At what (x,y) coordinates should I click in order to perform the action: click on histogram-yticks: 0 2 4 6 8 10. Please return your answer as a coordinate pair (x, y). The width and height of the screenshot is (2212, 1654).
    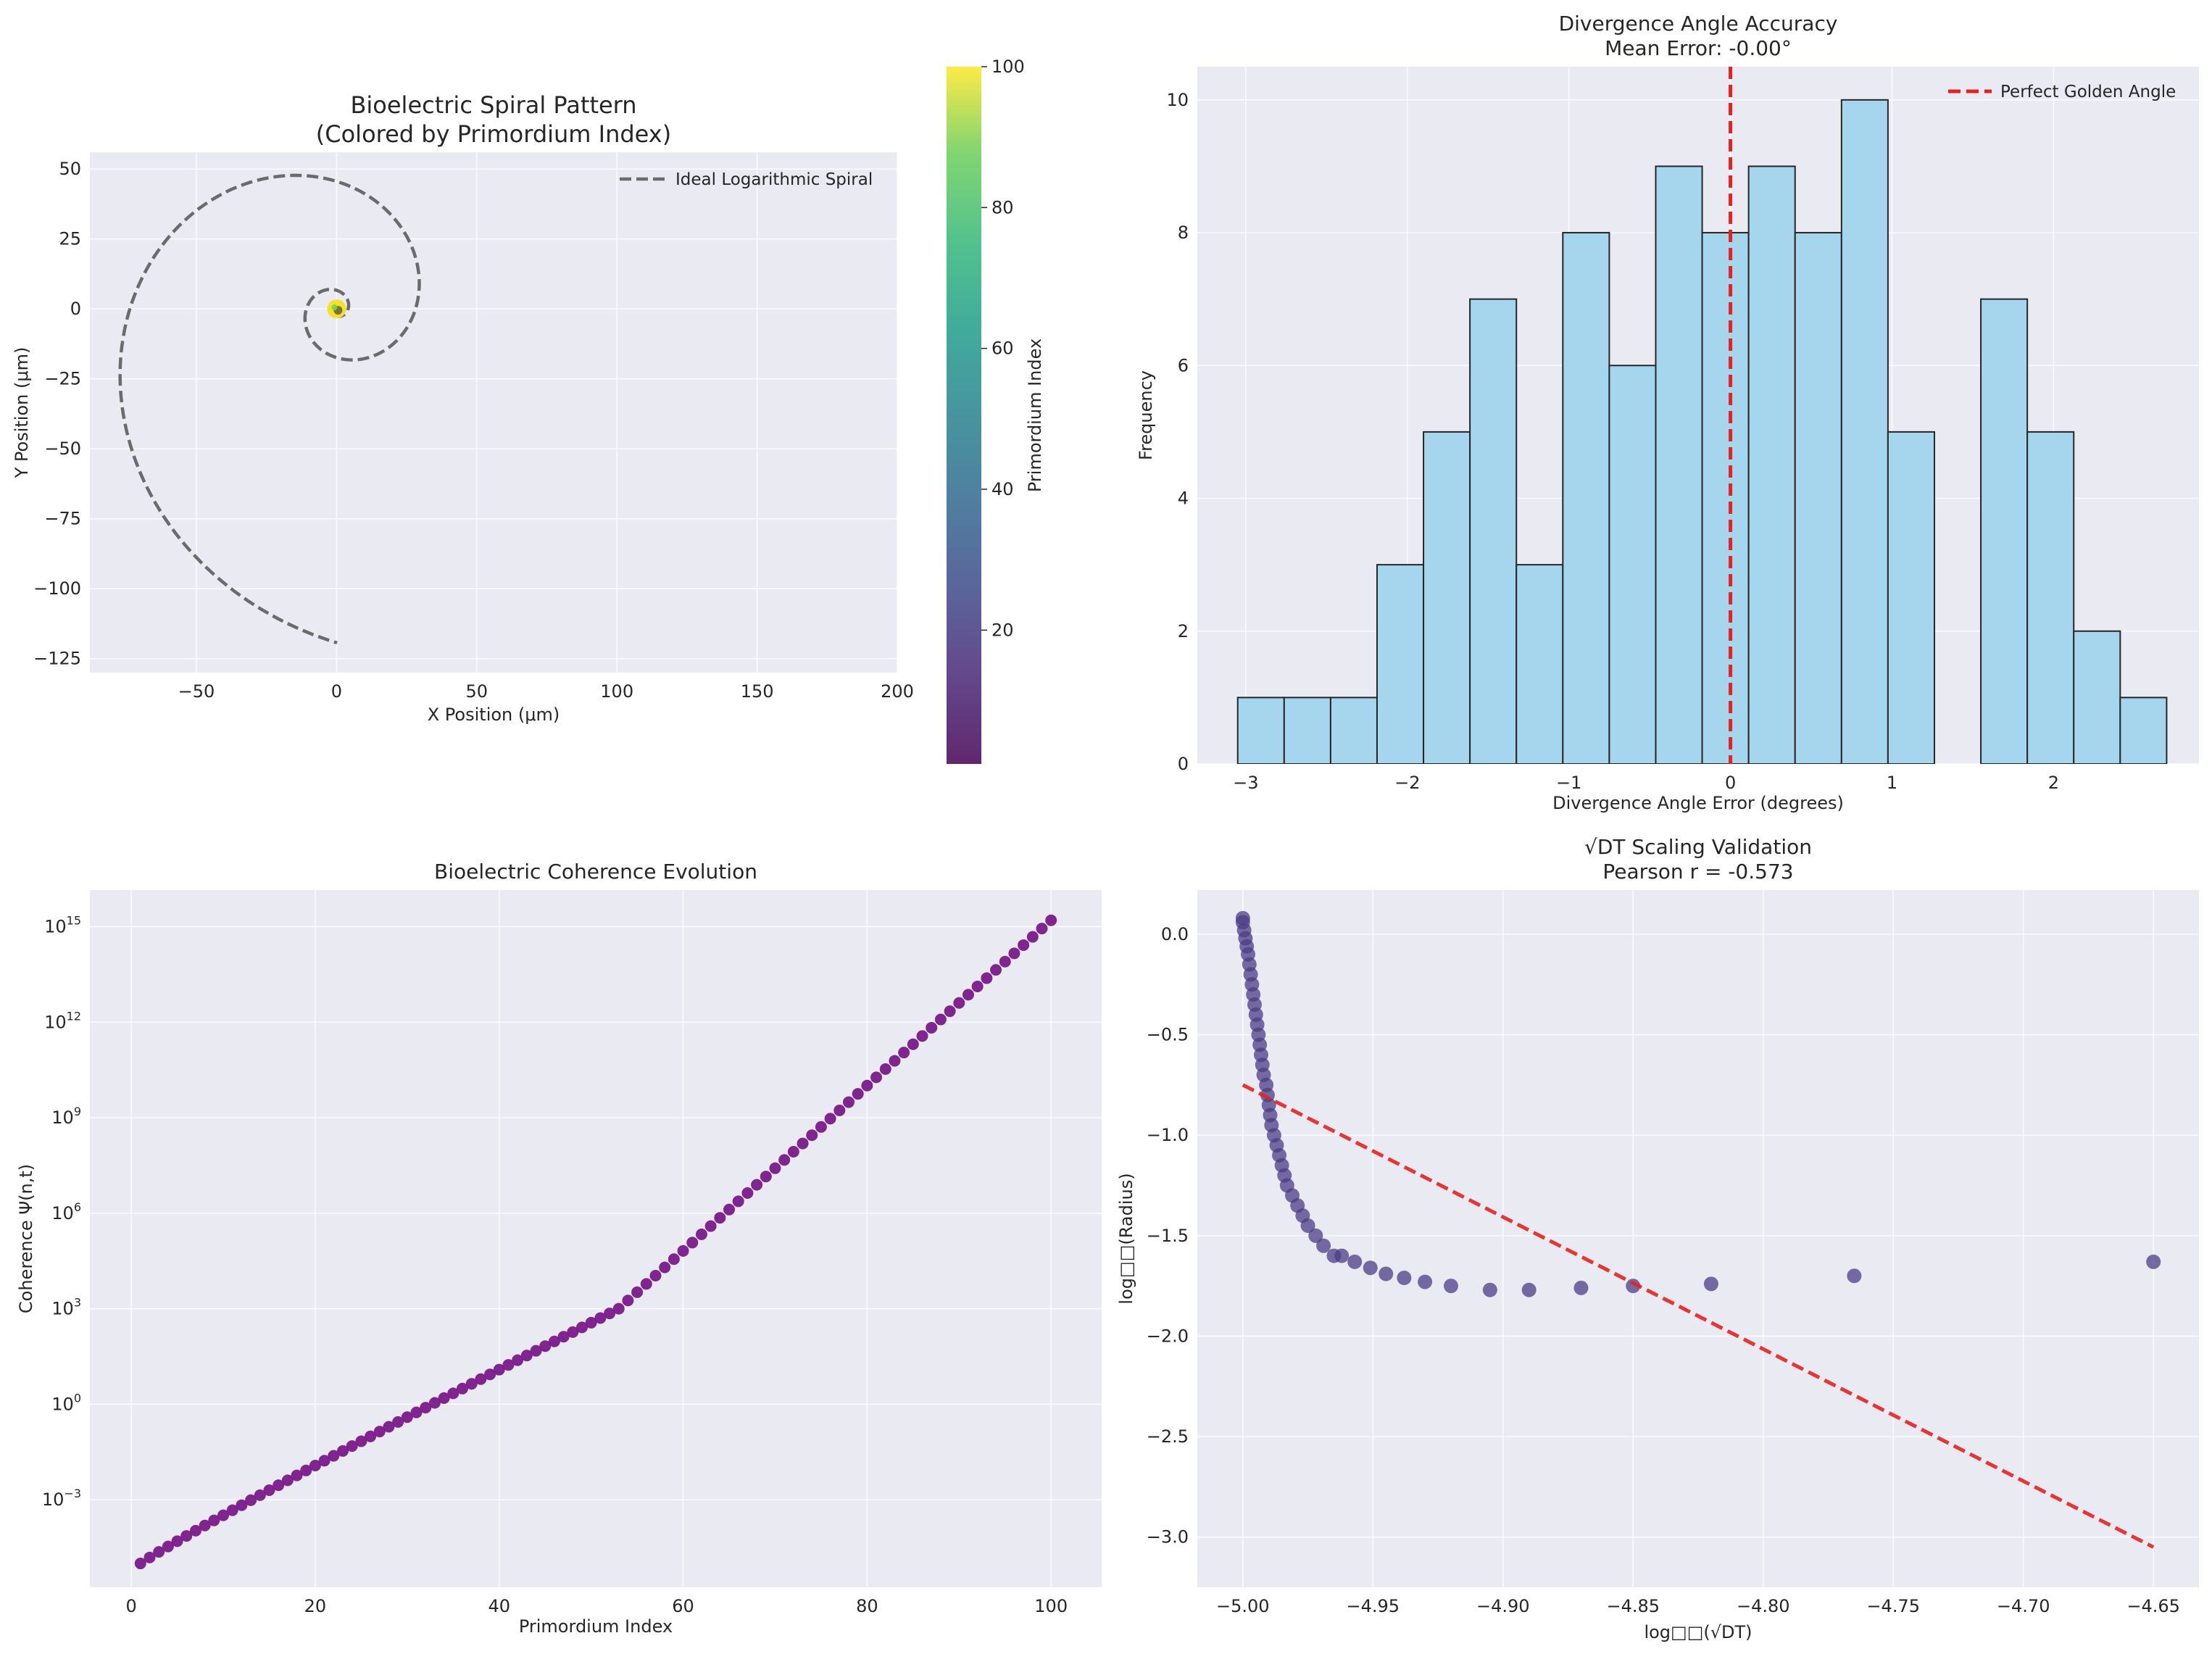
    Looking at the image, I should click on (1177, 432).